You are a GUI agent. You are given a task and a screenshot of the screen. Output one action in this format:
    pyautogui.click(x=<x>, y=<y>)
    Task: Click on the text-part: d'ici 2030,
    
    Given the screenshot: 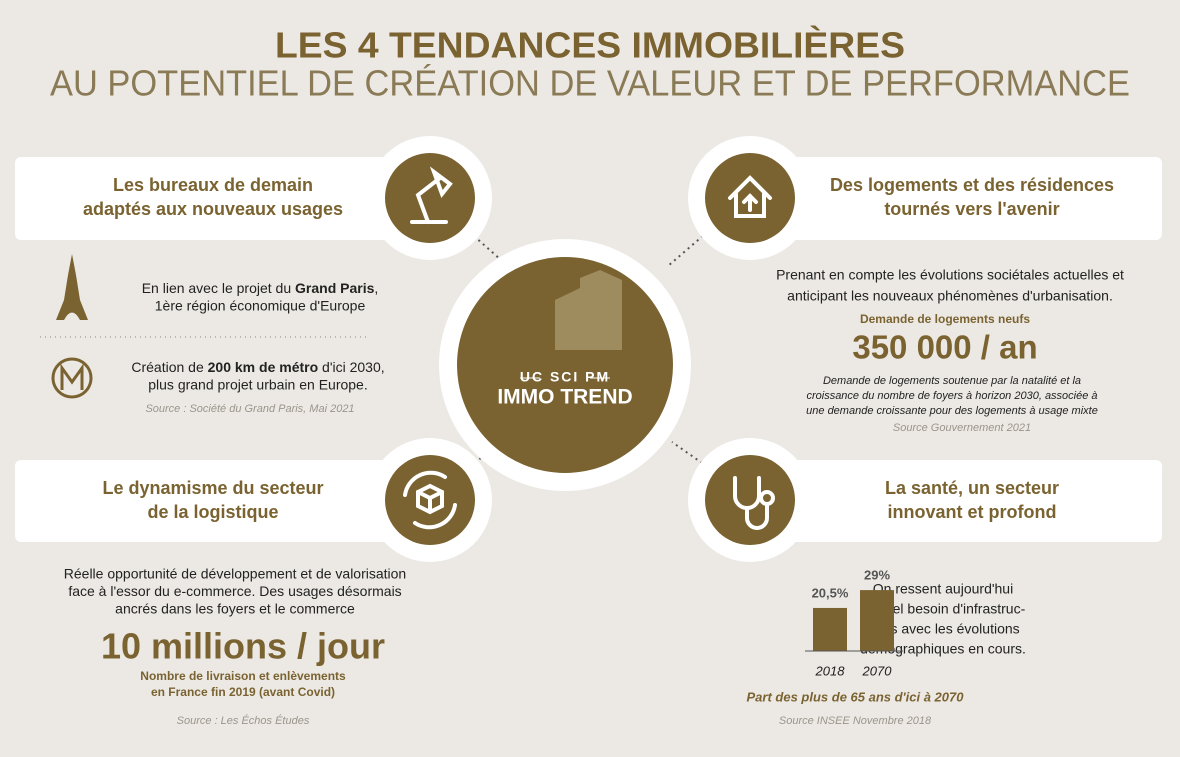 What is the action you would take?
    pyautogui.click(x=351, y=367)
    